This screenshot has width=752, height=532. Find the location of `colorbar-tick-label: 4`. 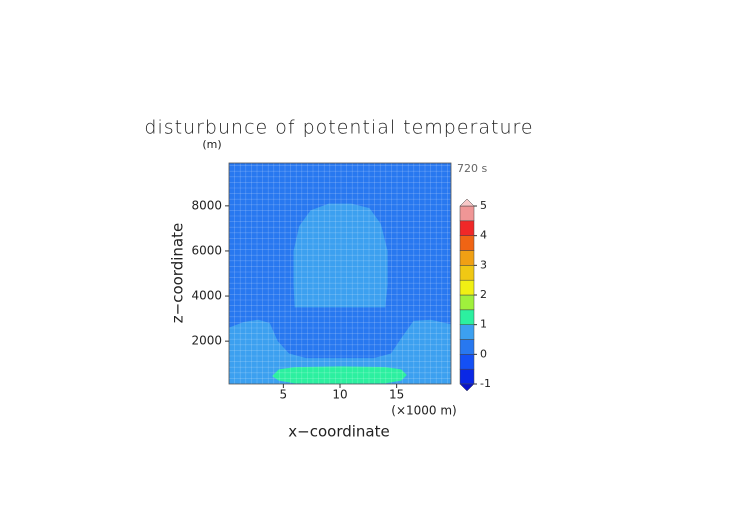

colorbar-tick-label: 4 is located at coordinates (483, 235).